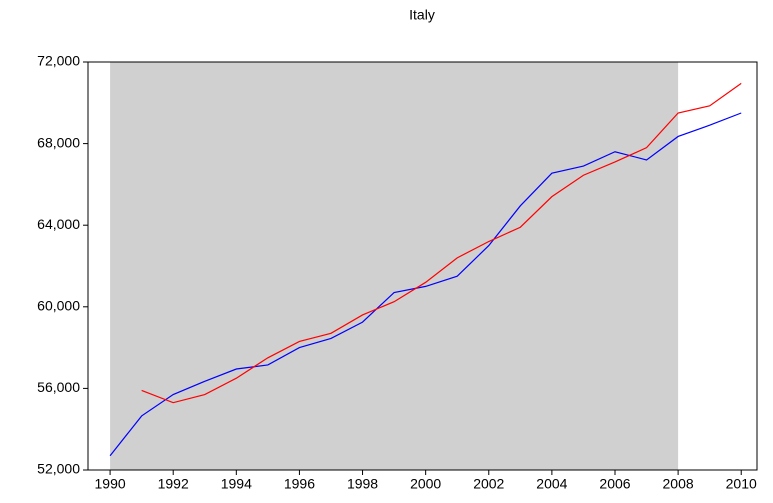  I want to click on x-tick-label: 1998, so click(362, 484).